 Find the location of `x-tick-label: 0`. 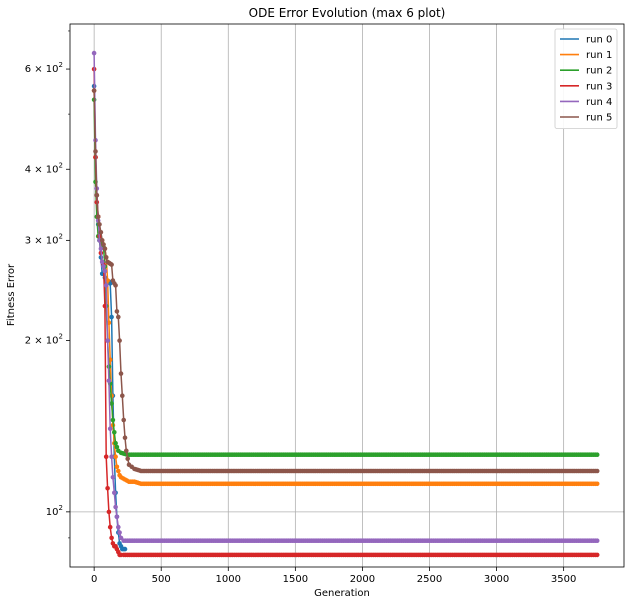

x-tick-label: 0 is located at coordinates (94, 579).